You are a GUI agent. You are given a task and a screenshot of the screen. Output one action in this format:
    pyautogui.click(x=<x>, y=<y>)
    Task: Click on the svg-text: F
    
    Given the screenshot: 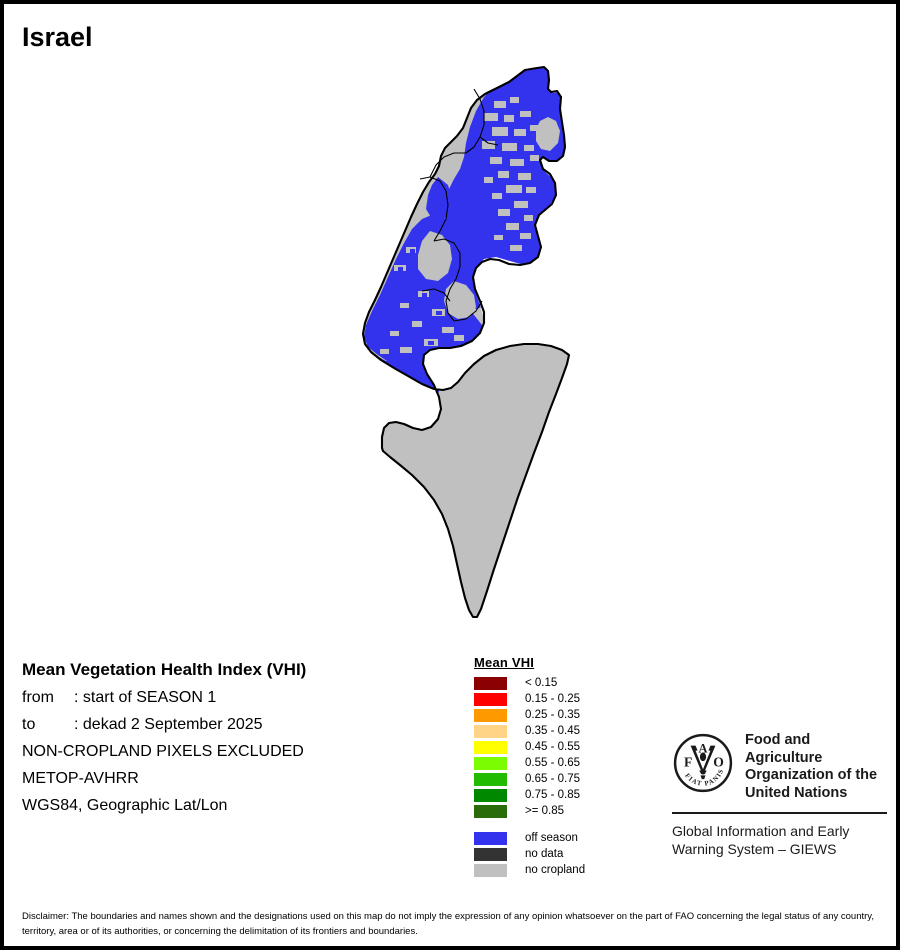 What is the action you would take?
    pyautogui.click(x=688, y=762)
    